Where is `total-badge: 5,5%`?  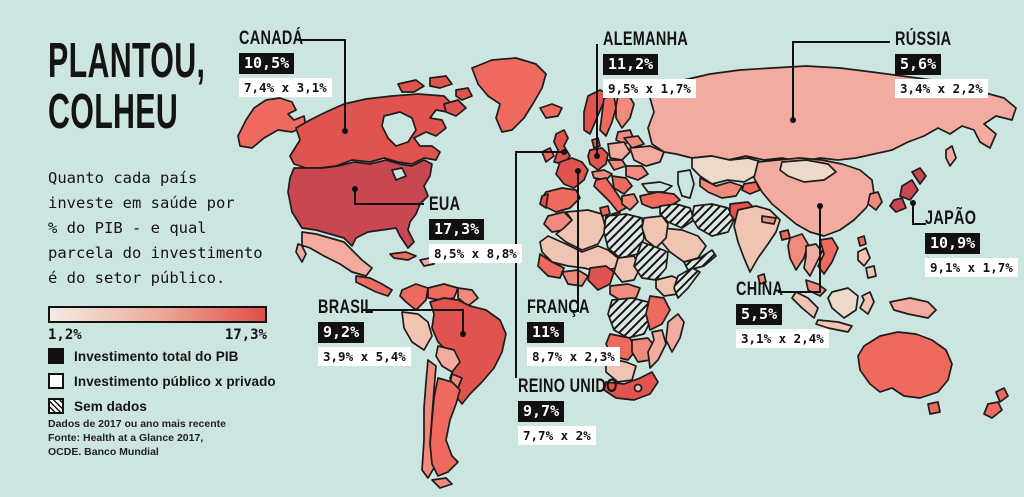
total-badge: 5,5% is located at coordinates (759, 314).